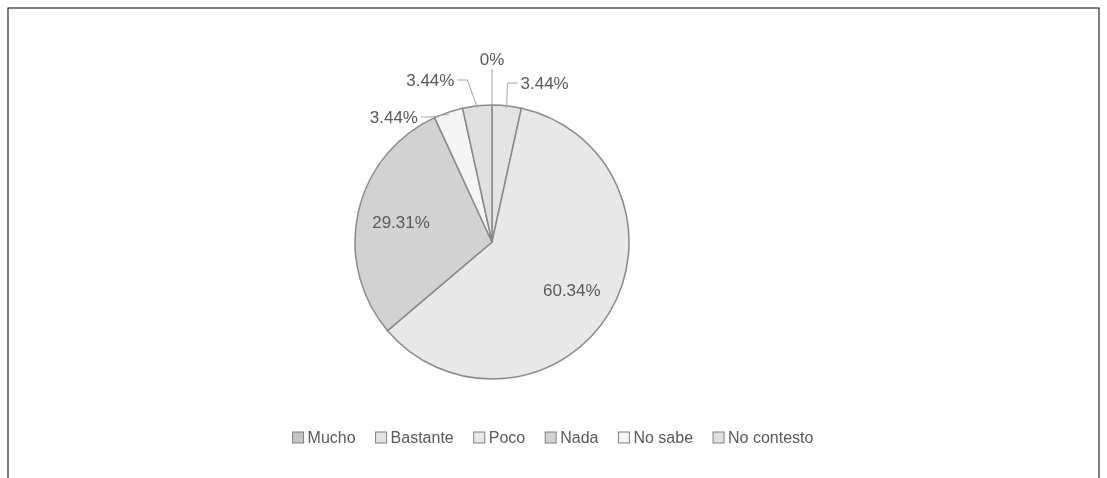  What do you see at coordinates (401, 222) in the screenshot?
I see `data-label: 29.31%` at bounding box center [401, 222].